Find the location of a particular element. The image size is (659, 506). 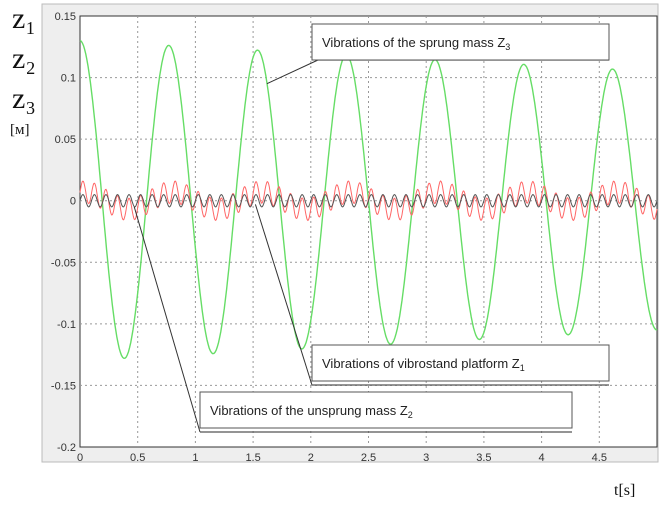

annotation-platform-text: Vibrations of vibrostand platform Z1 is located at coordinates (423, 364).